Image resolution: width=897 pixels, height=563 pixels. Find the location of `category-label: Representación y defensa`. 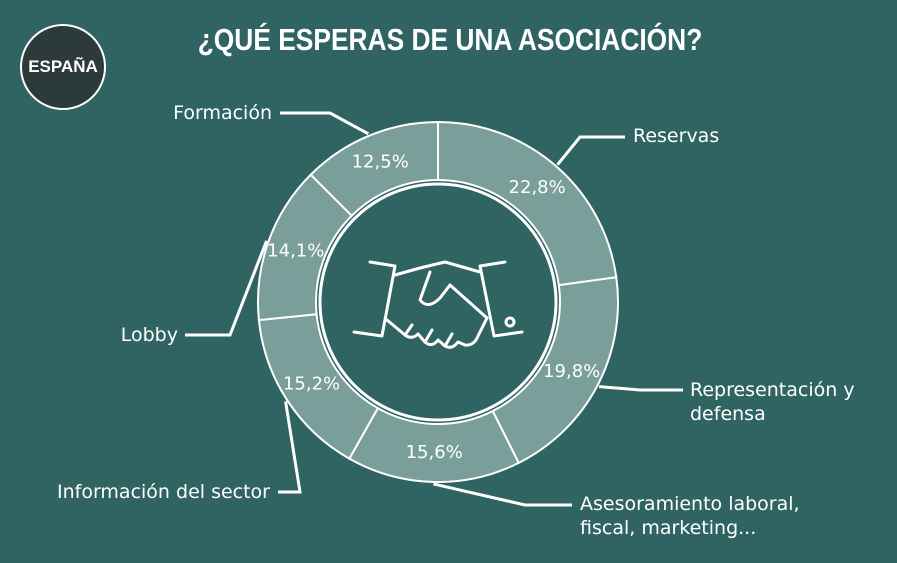

category-label: Representación y defensa is located at coordinates (772, 402).